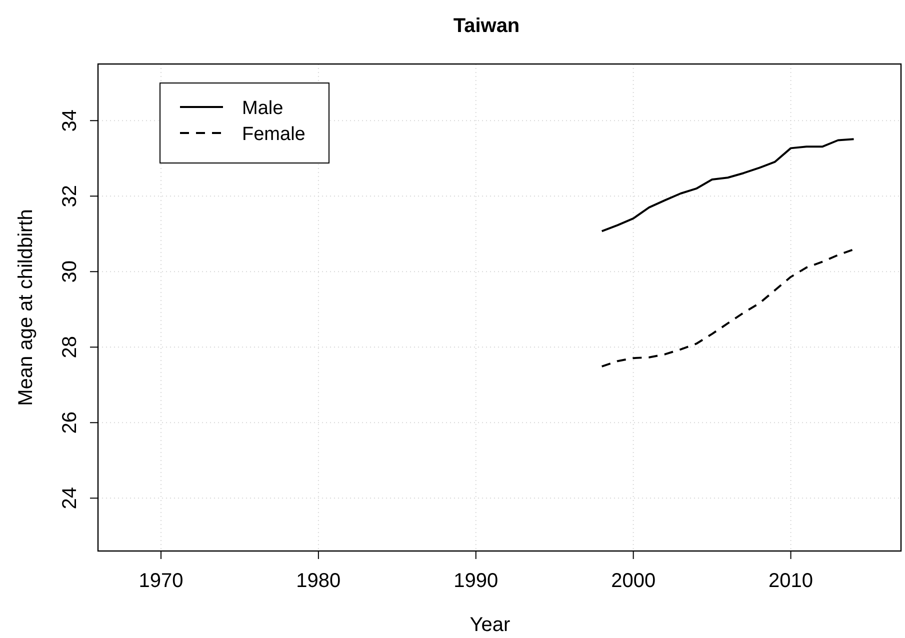  What do you see at coordinates (633, 581) in the screenshot?
I see `x-tick-label: 2000` at bounding box center [633, 581].